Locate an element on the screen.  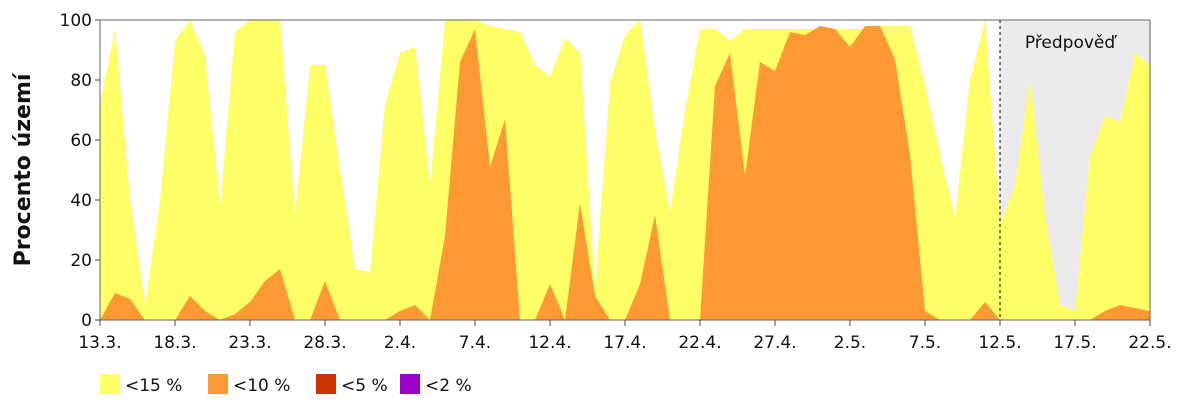
x-tick-label: 2.4. is located at coordinates (400, 343).